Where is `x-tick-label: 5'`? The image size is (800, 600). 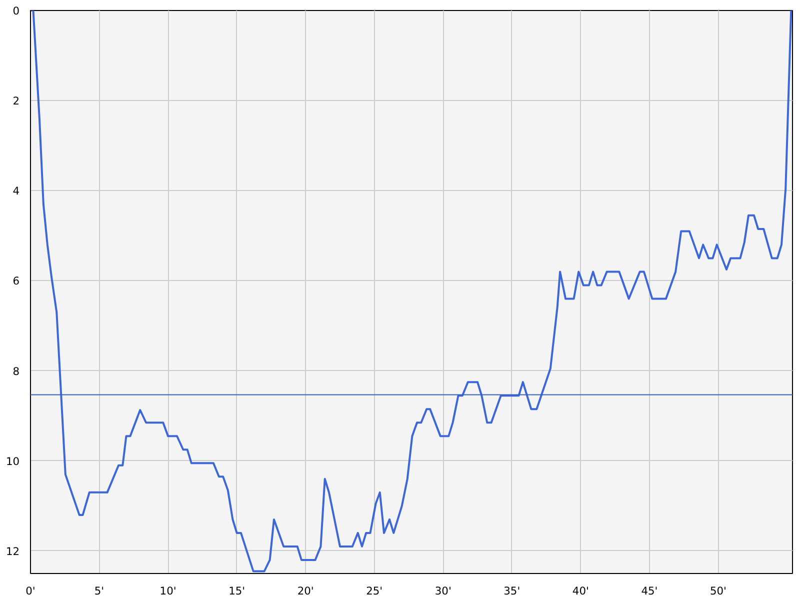 x-tick-label: 5' is located at coordinates (99, 591).